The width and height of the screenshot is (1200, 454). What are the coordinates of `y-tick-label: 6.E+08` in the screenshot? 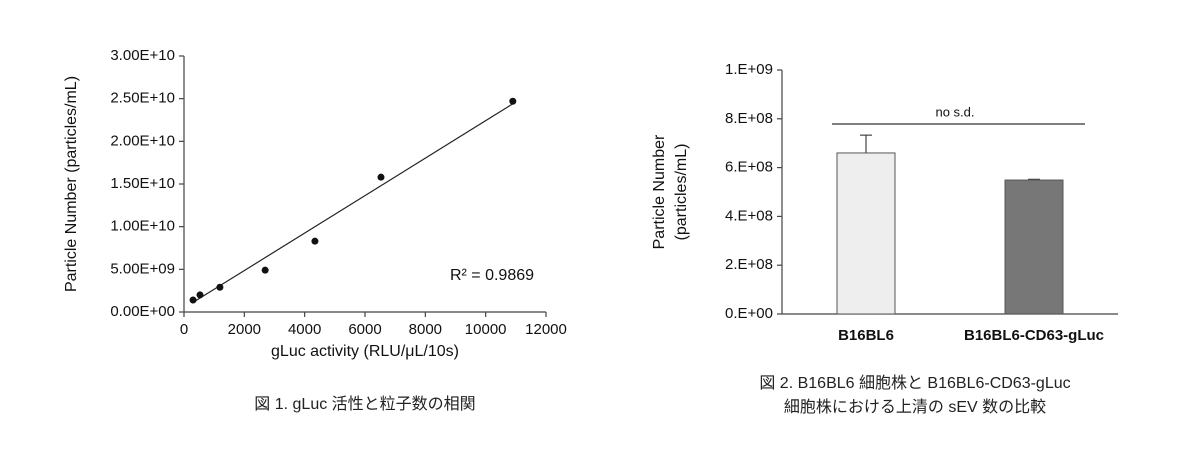 It's located at (749, 167).